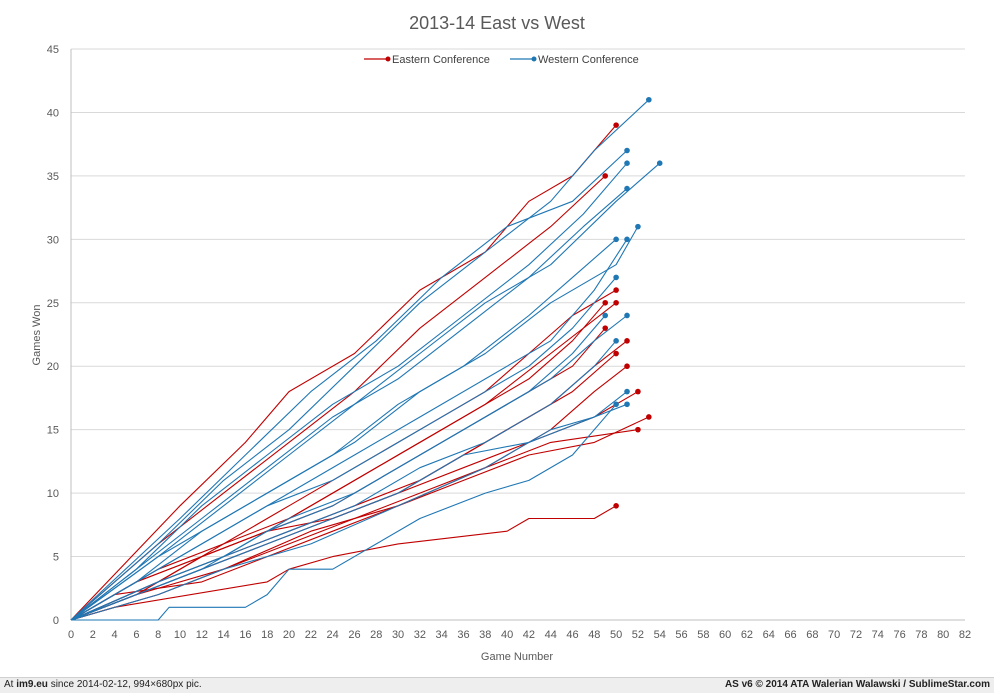 Image resolution: width=994 pixels, height=693 pixels. I want to click on x-tick-label: 72, so click(856, 635).